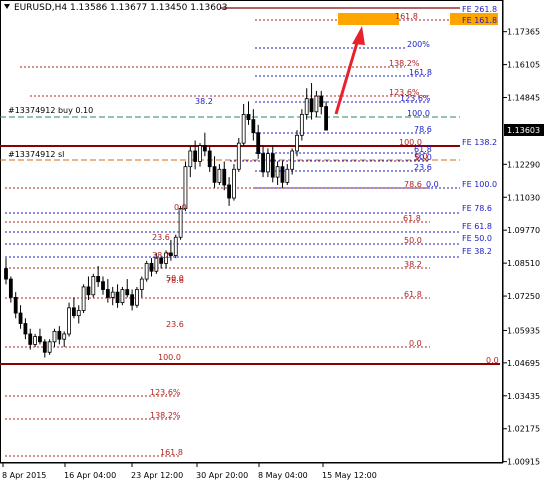 The image size is (544, 486). What do you see at coordinates (523, 396) in the screenshot?
I see `price-tick-label: 1.03435` at bounding box center [523, 396].